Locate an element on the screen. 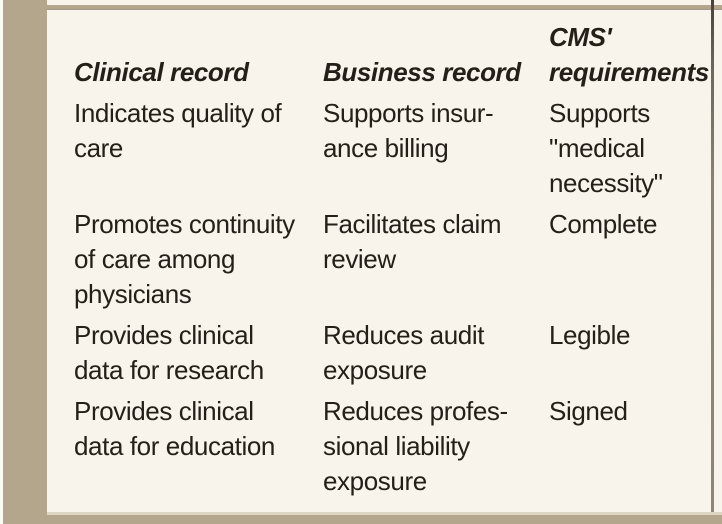  header-business-record: Business record is located at coordinates (422, 72).